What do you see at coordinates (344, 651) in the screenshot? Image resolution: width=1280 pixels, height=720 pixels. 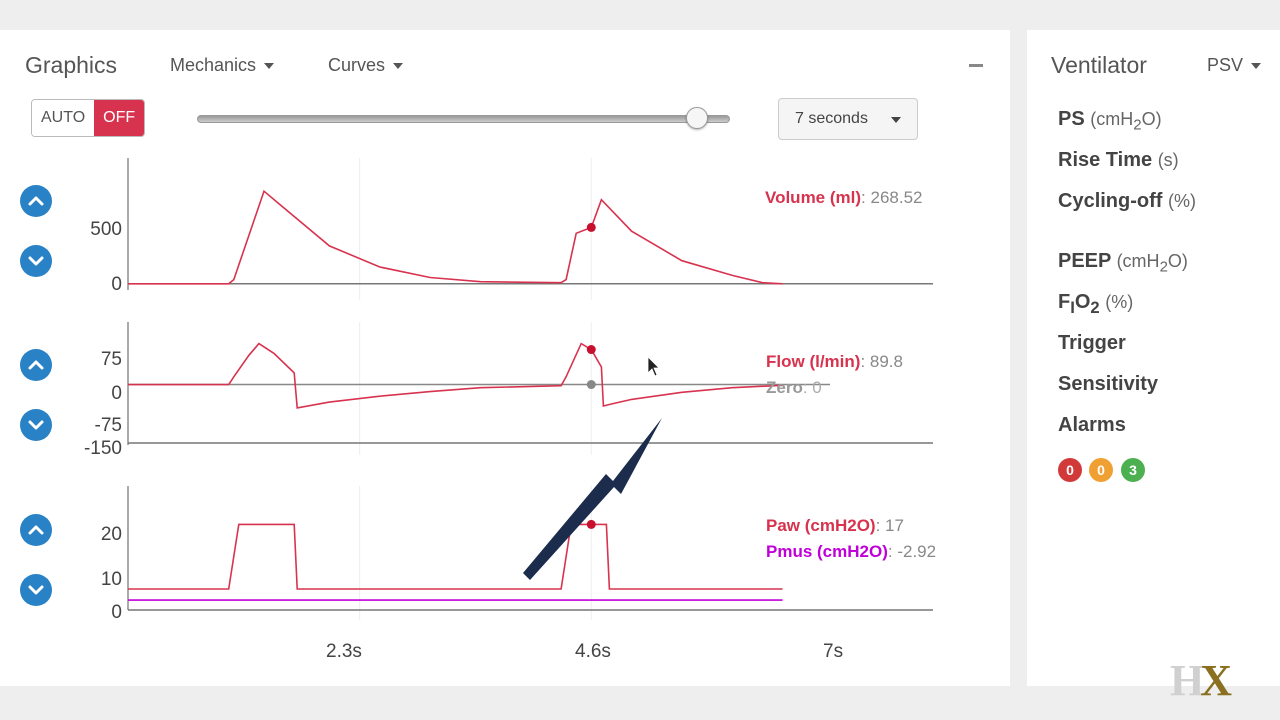 I see `x-tick-label: 2.3s` at bounding box center [344, 651].